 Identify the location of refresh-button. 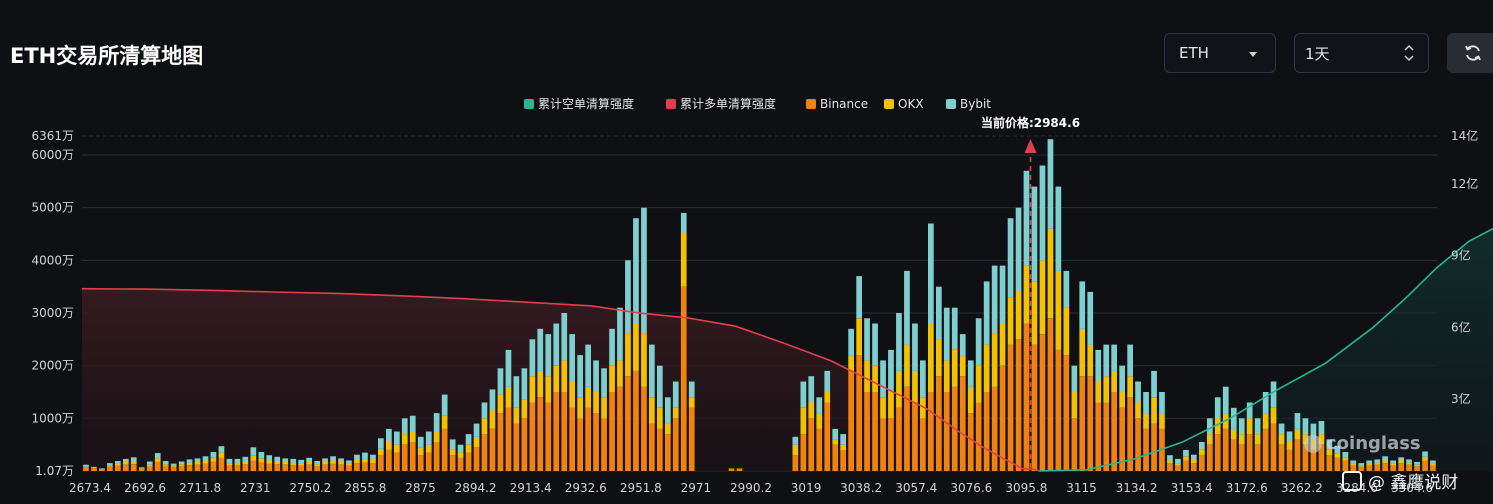
(1470, 53).